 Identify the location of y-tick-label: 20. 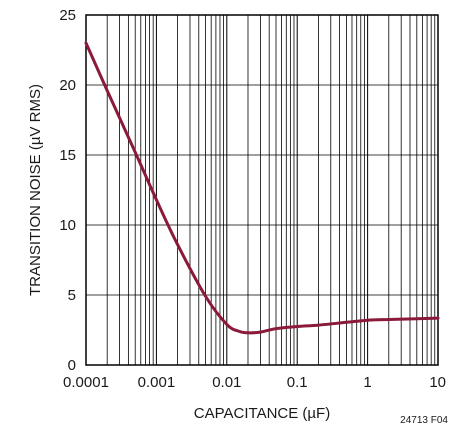
(67, 85).